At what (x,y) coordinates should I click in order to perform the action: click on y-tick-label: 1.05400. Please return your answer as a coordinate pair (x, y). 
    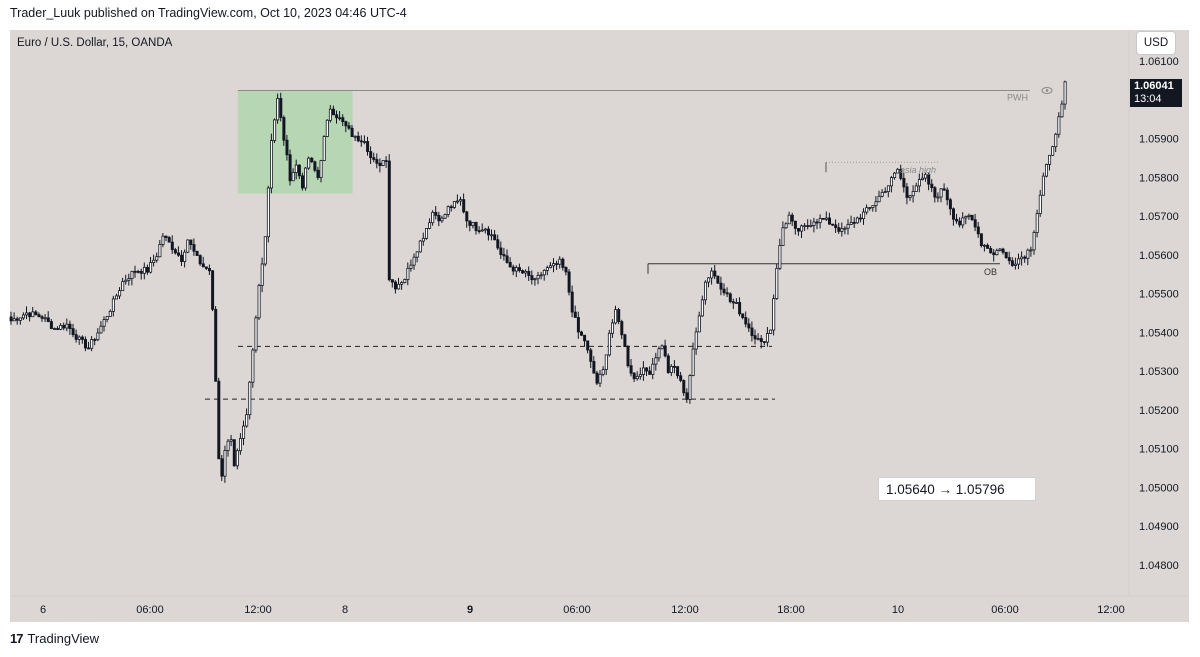
    Looking at the image, I should click on (1159, 333).